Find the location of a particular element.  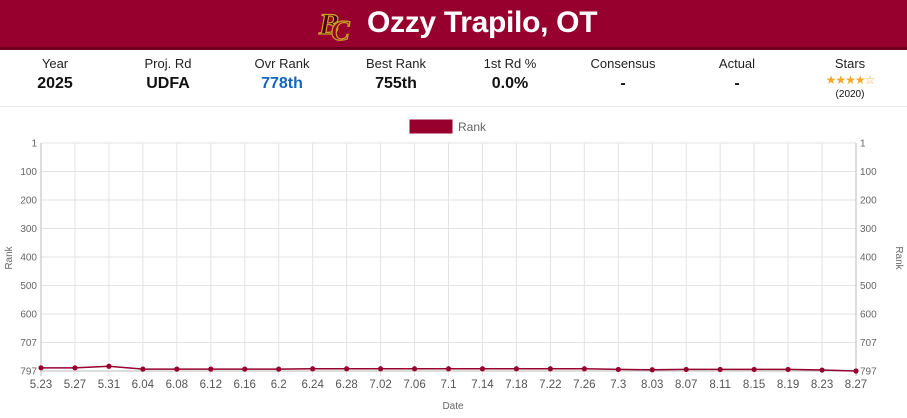

stat-year: Year 2025 is located at coordinates (62, 73).